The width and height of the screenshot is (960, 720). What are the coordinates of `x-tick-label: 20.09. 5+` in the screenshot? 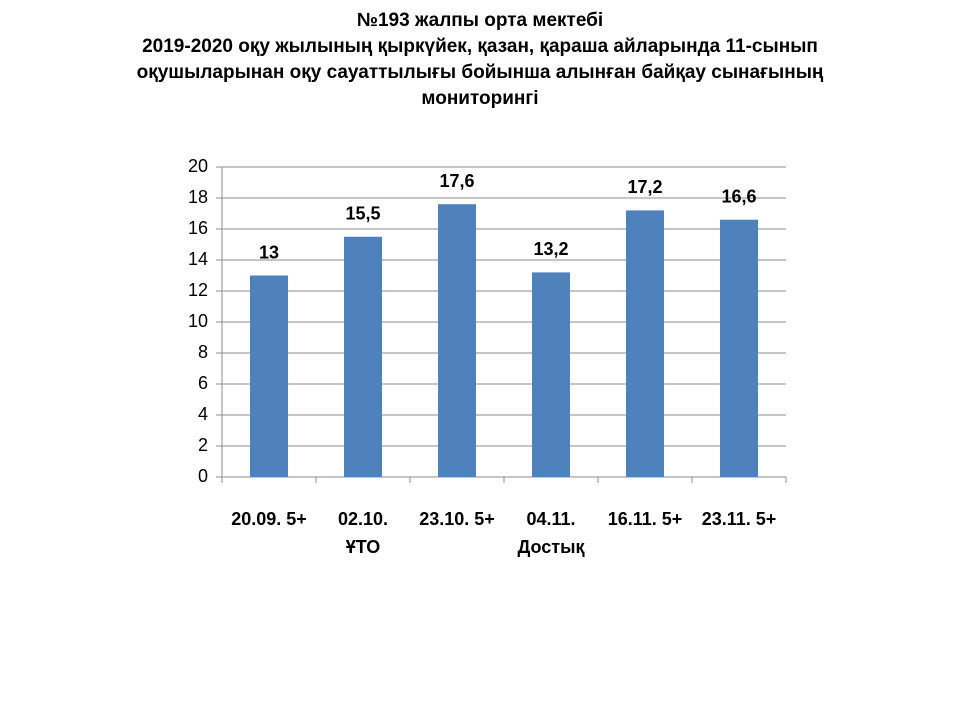 It's located at (269, 519).